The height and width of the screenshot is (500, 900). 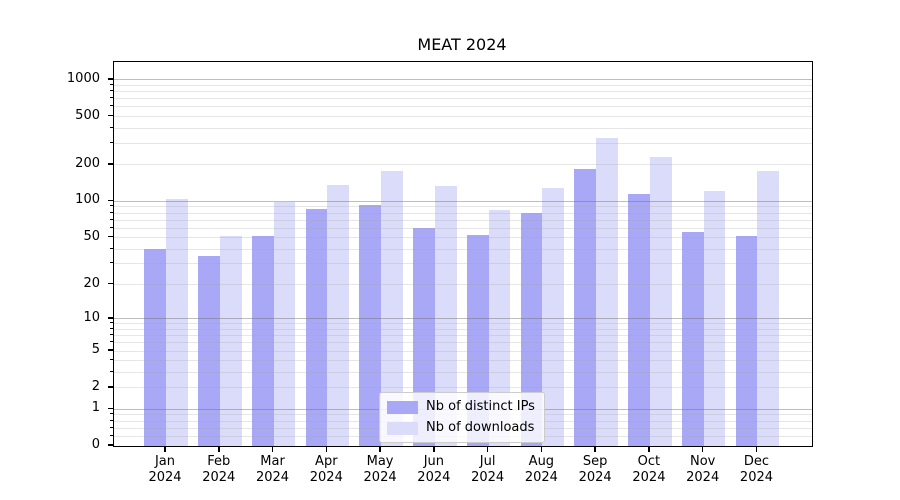 I want to click on y-tick-label: 500, so click(x=87, y=115).